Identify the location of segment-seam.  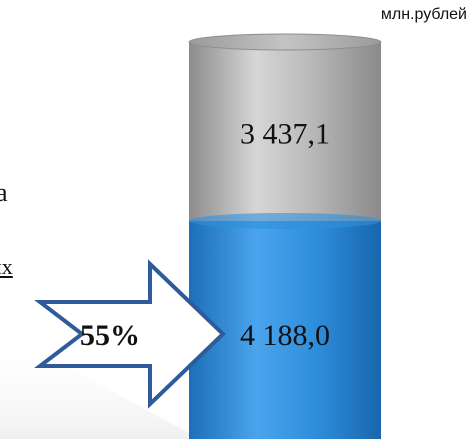
(285, 220).